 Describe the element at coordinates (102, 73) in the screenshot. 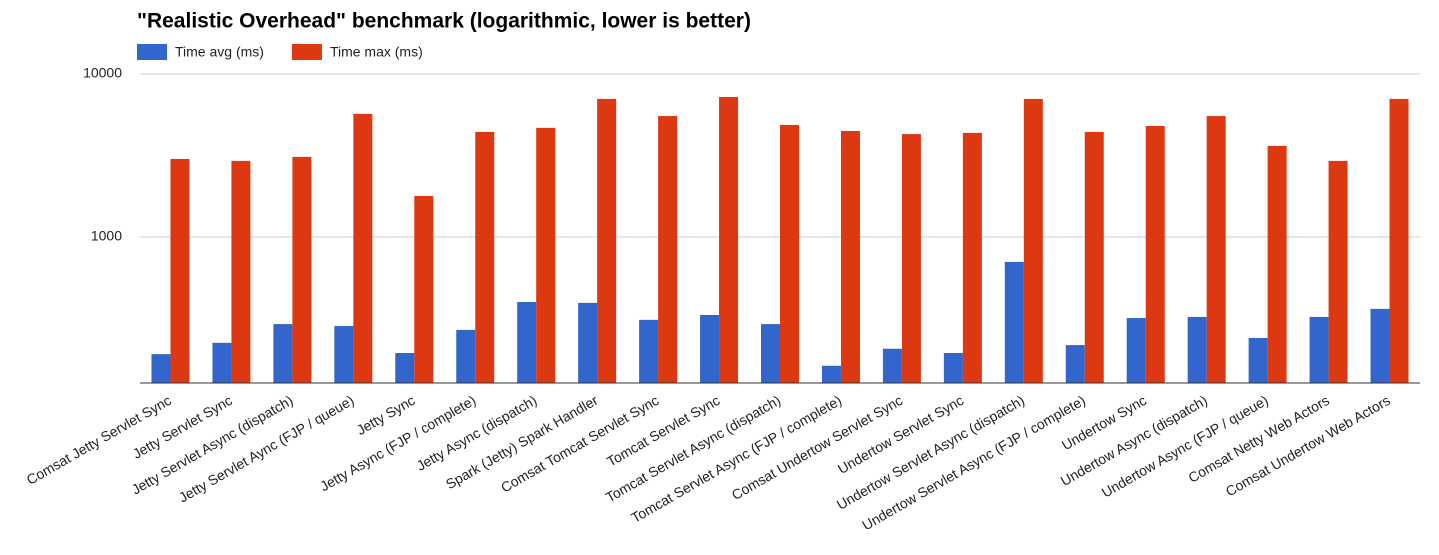

I see `y-tick-label: 10000` at that location.